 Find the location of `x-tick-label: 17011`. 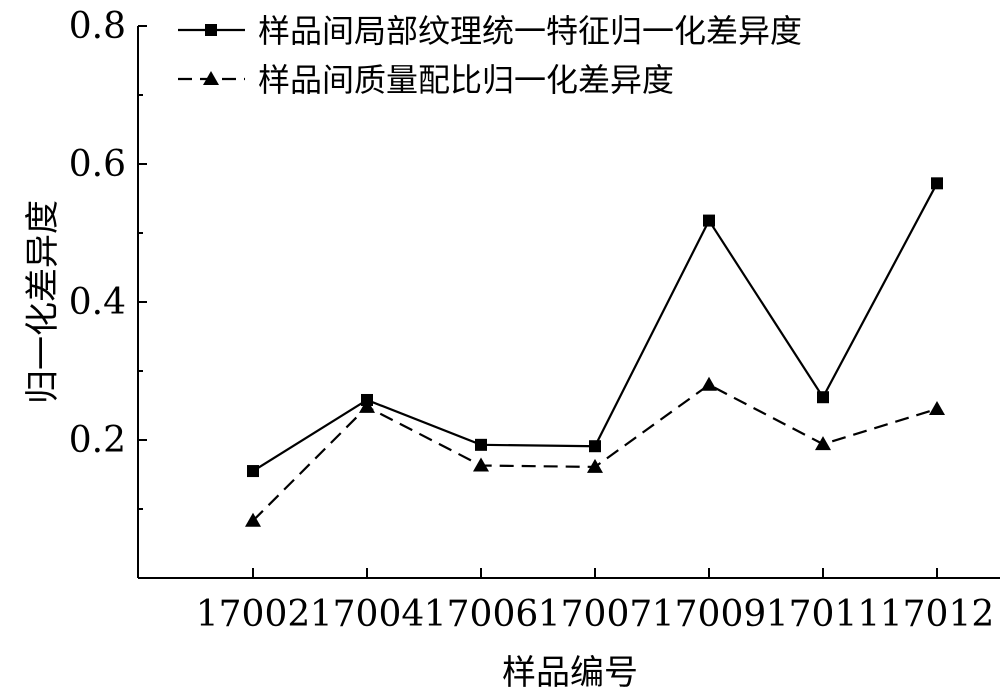

x-tick-label: 17011 is located at coordinates (823, 614).